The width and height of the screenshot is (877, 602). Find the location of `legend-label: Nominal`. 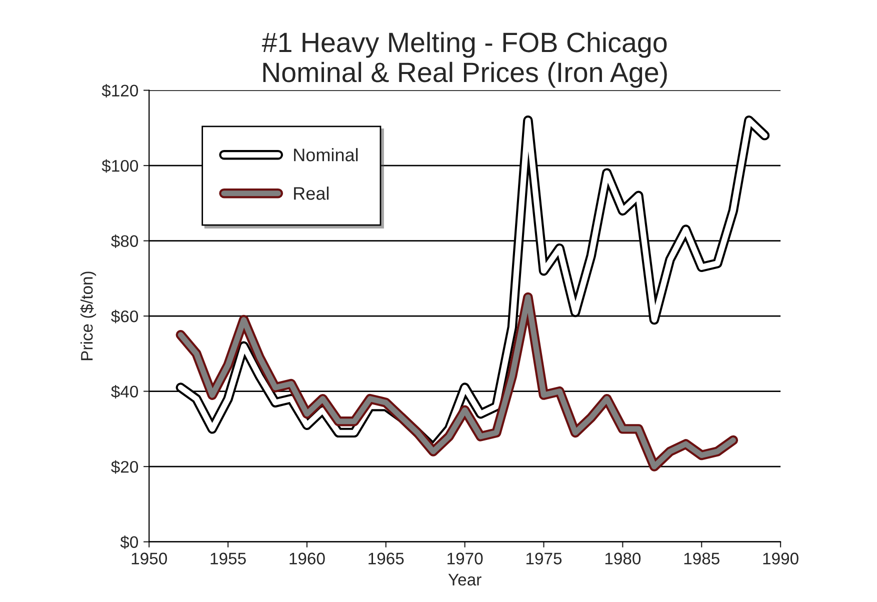

legend-label: Nominal is located at coordinates (326, 155).